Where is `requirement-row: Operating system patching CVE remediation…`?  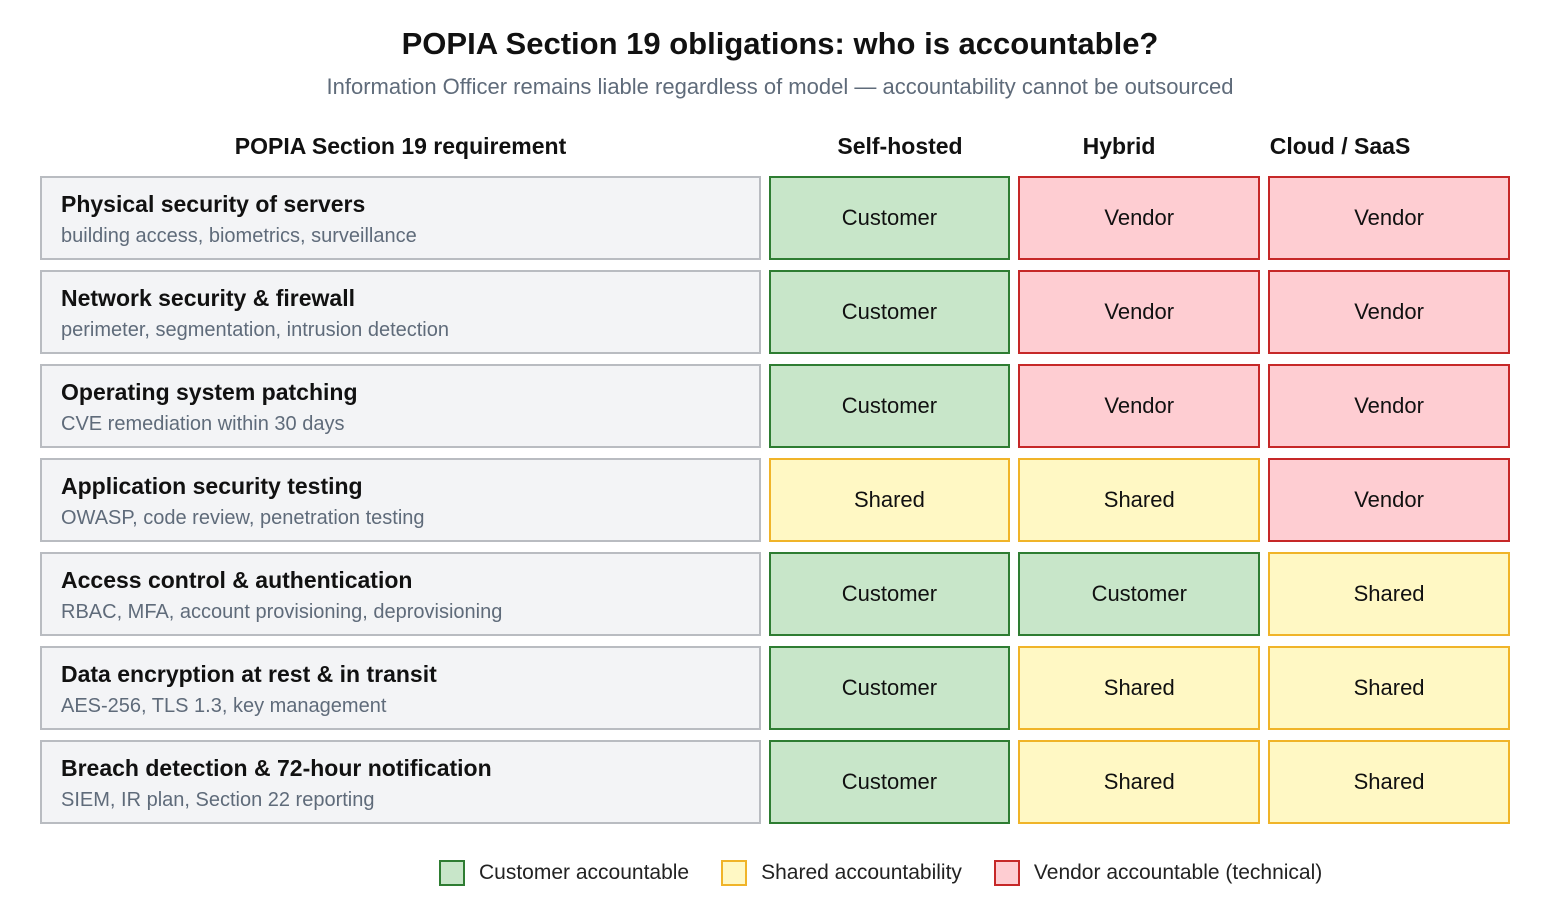
requirement-row: Operating system patching CVE remediation… is located at coordinates (775, 406).